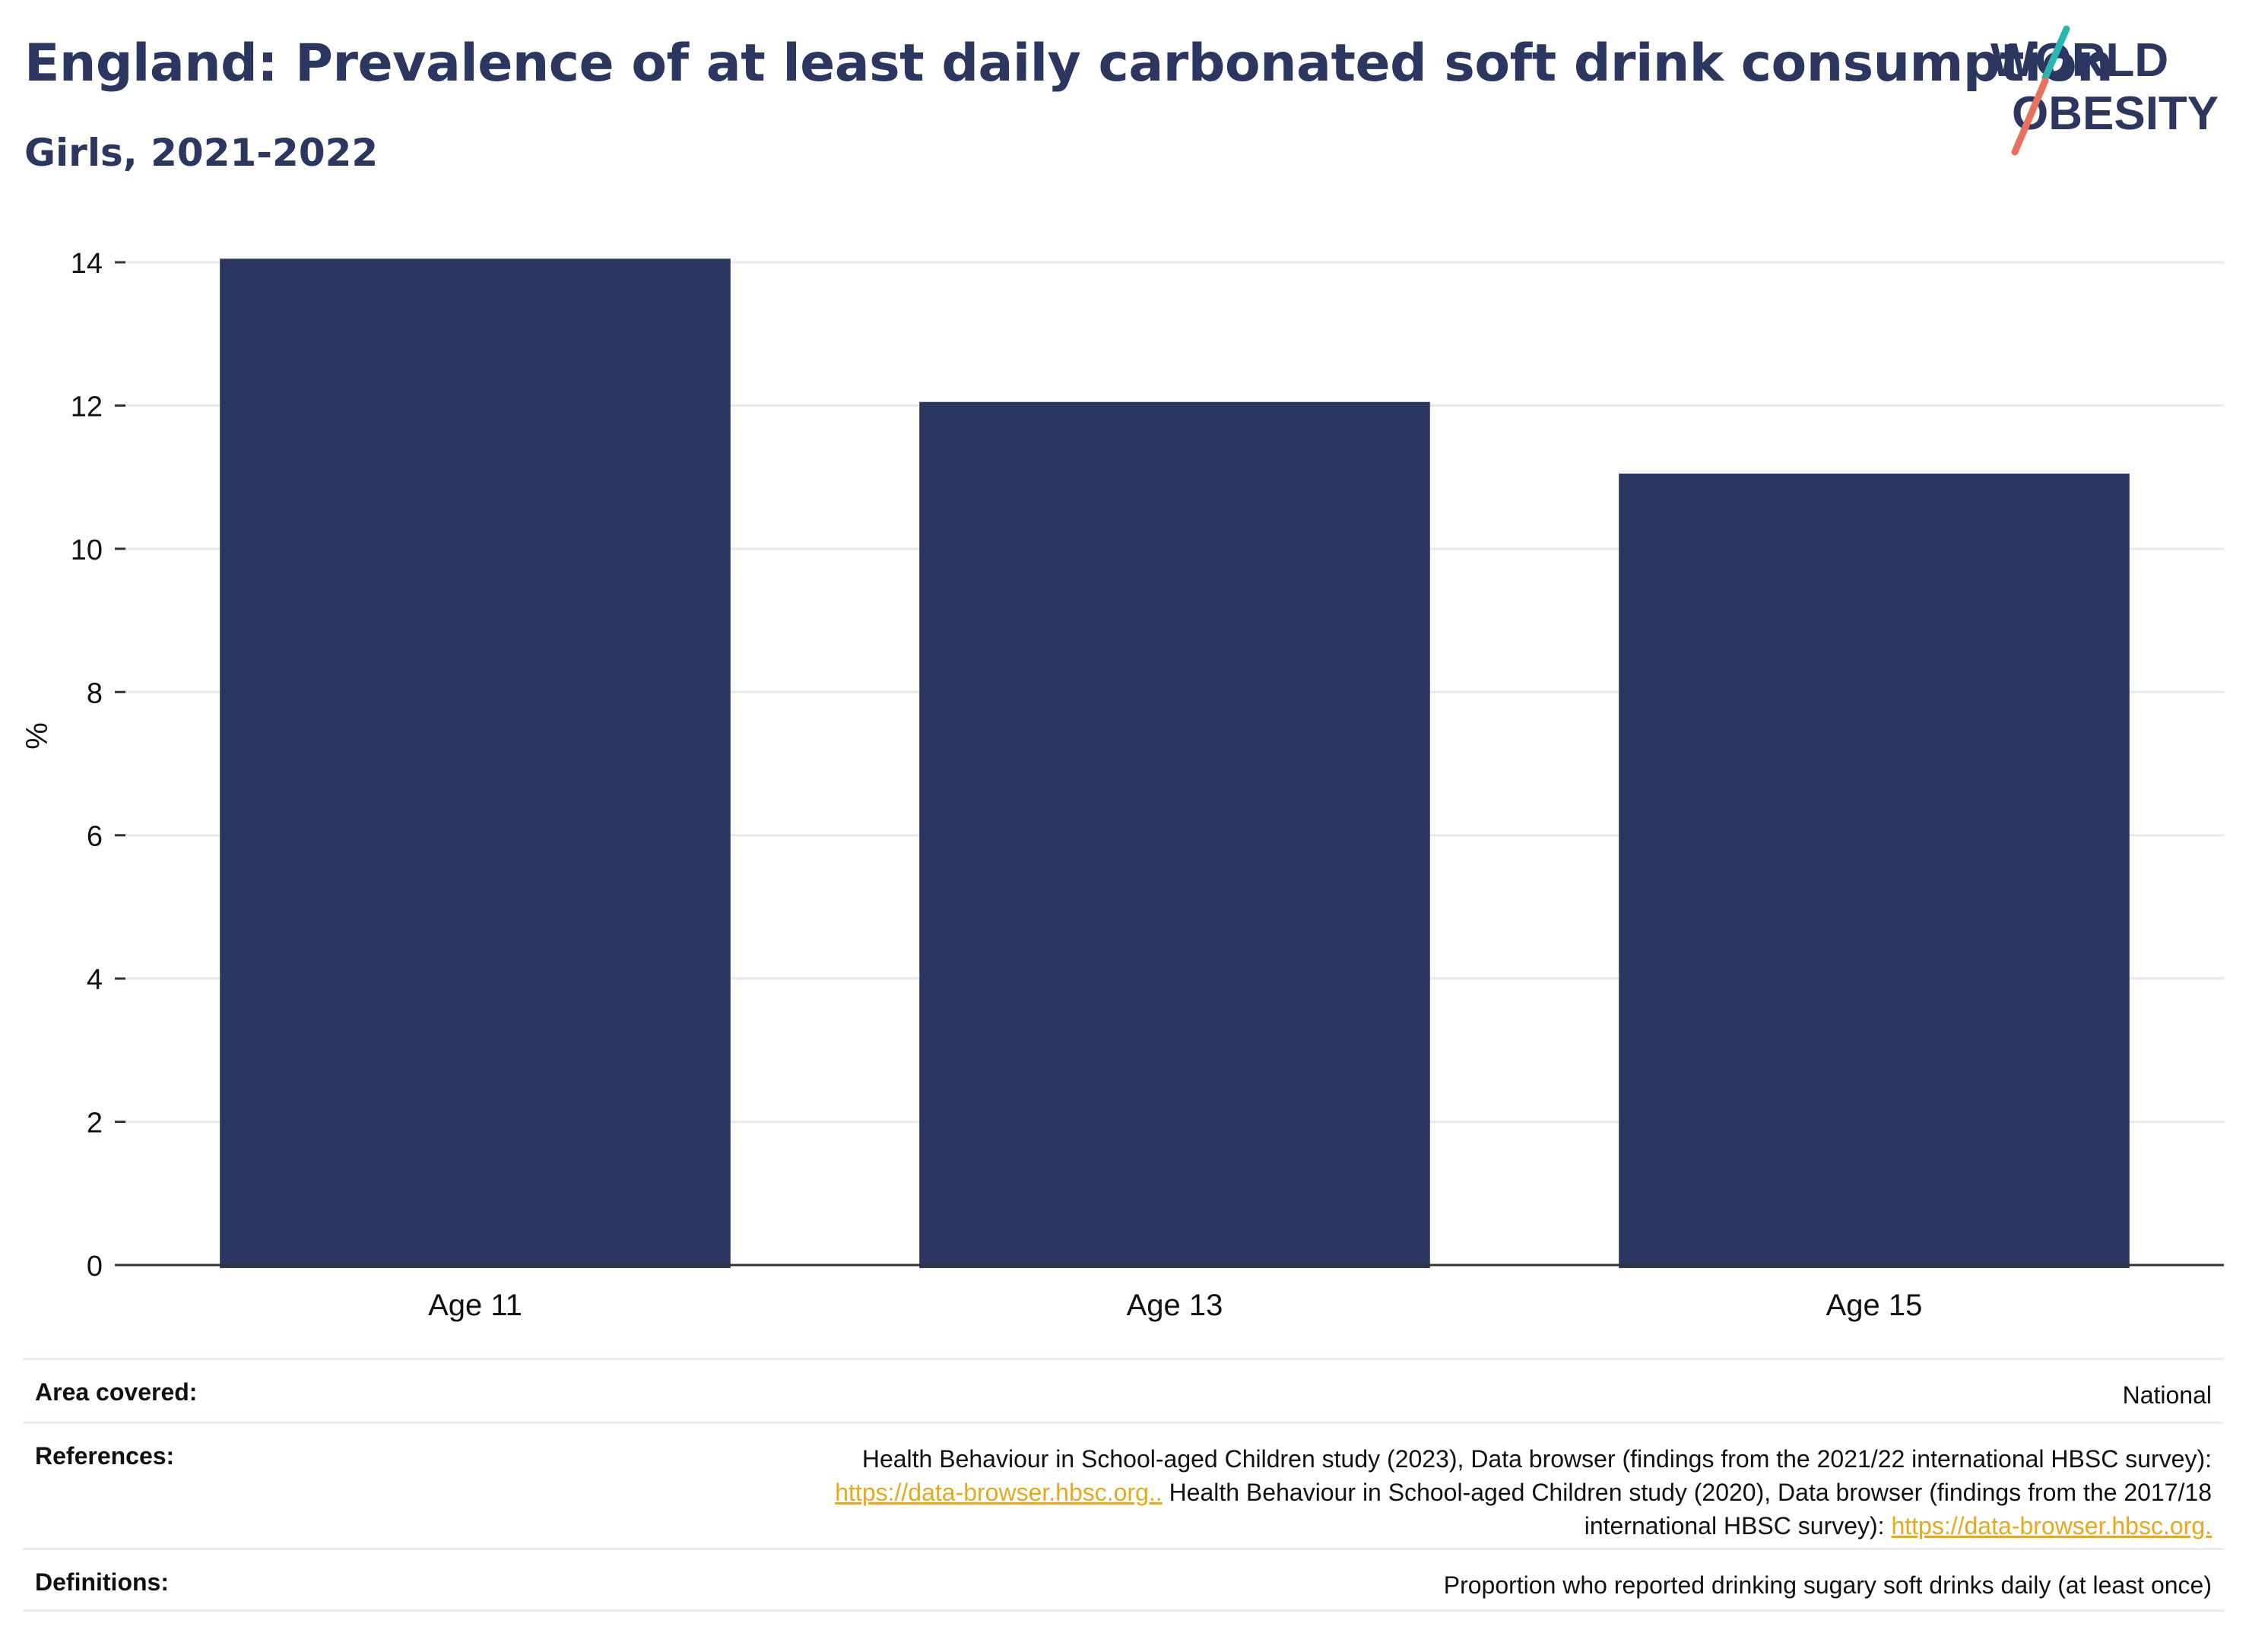  What do you see at coordinates (201, 153) in the screenshot?
I see `chart-subtitle: Girls, 2021-2022` at bounding box center [201, 153].